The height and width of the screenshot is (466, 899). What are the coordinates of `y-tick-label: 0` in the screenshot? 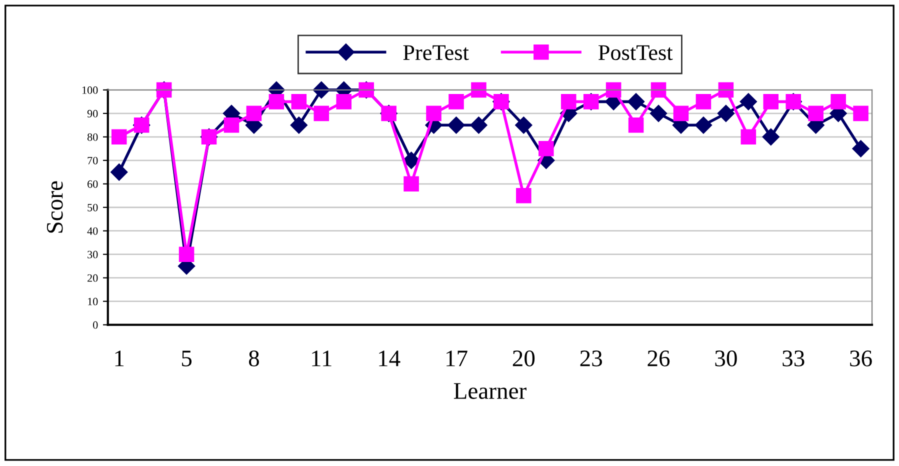 It's located at (95, 325).